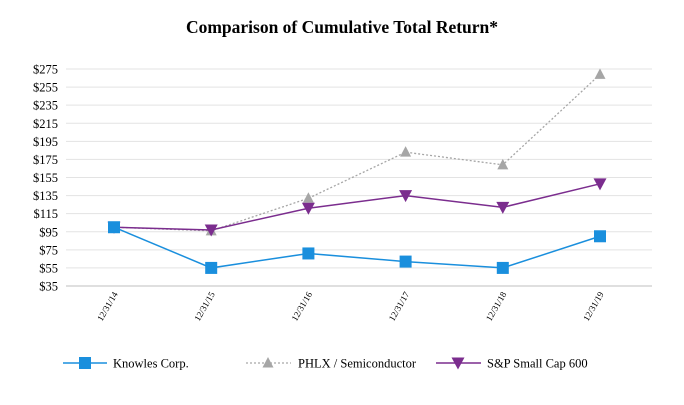  What do you see at coordinates (45, 160) in the screenshot?
I see `y-tick-label: $175` at bounding box center [45, 160].